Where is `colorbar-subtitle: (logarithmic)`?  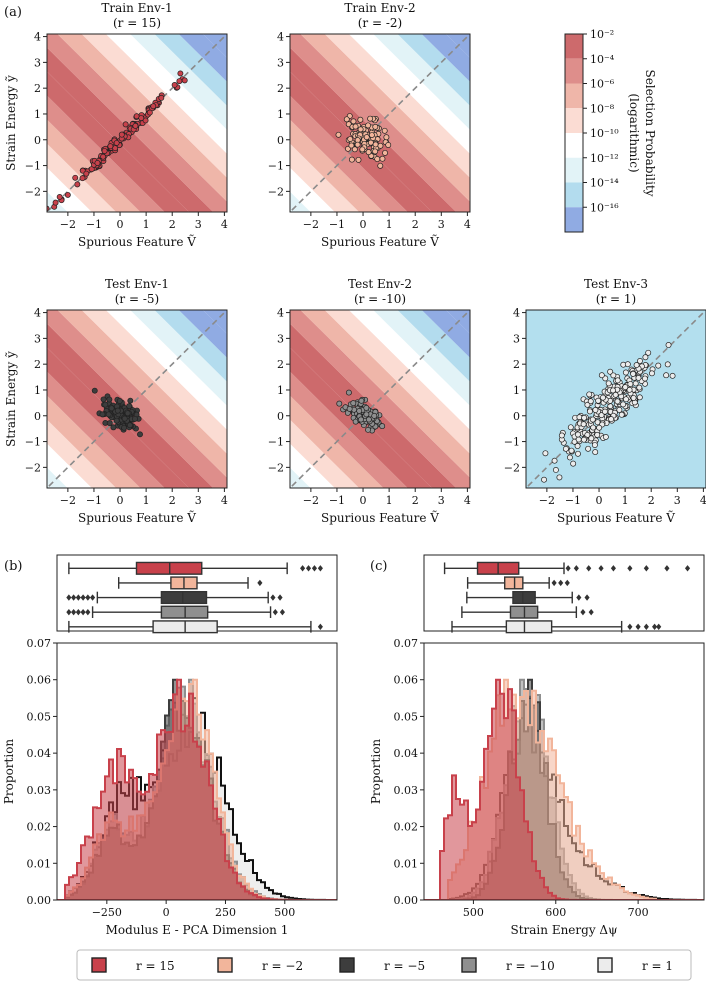 colorbar-subtitle: (logarithmic) is located at coordinates (634, 132).